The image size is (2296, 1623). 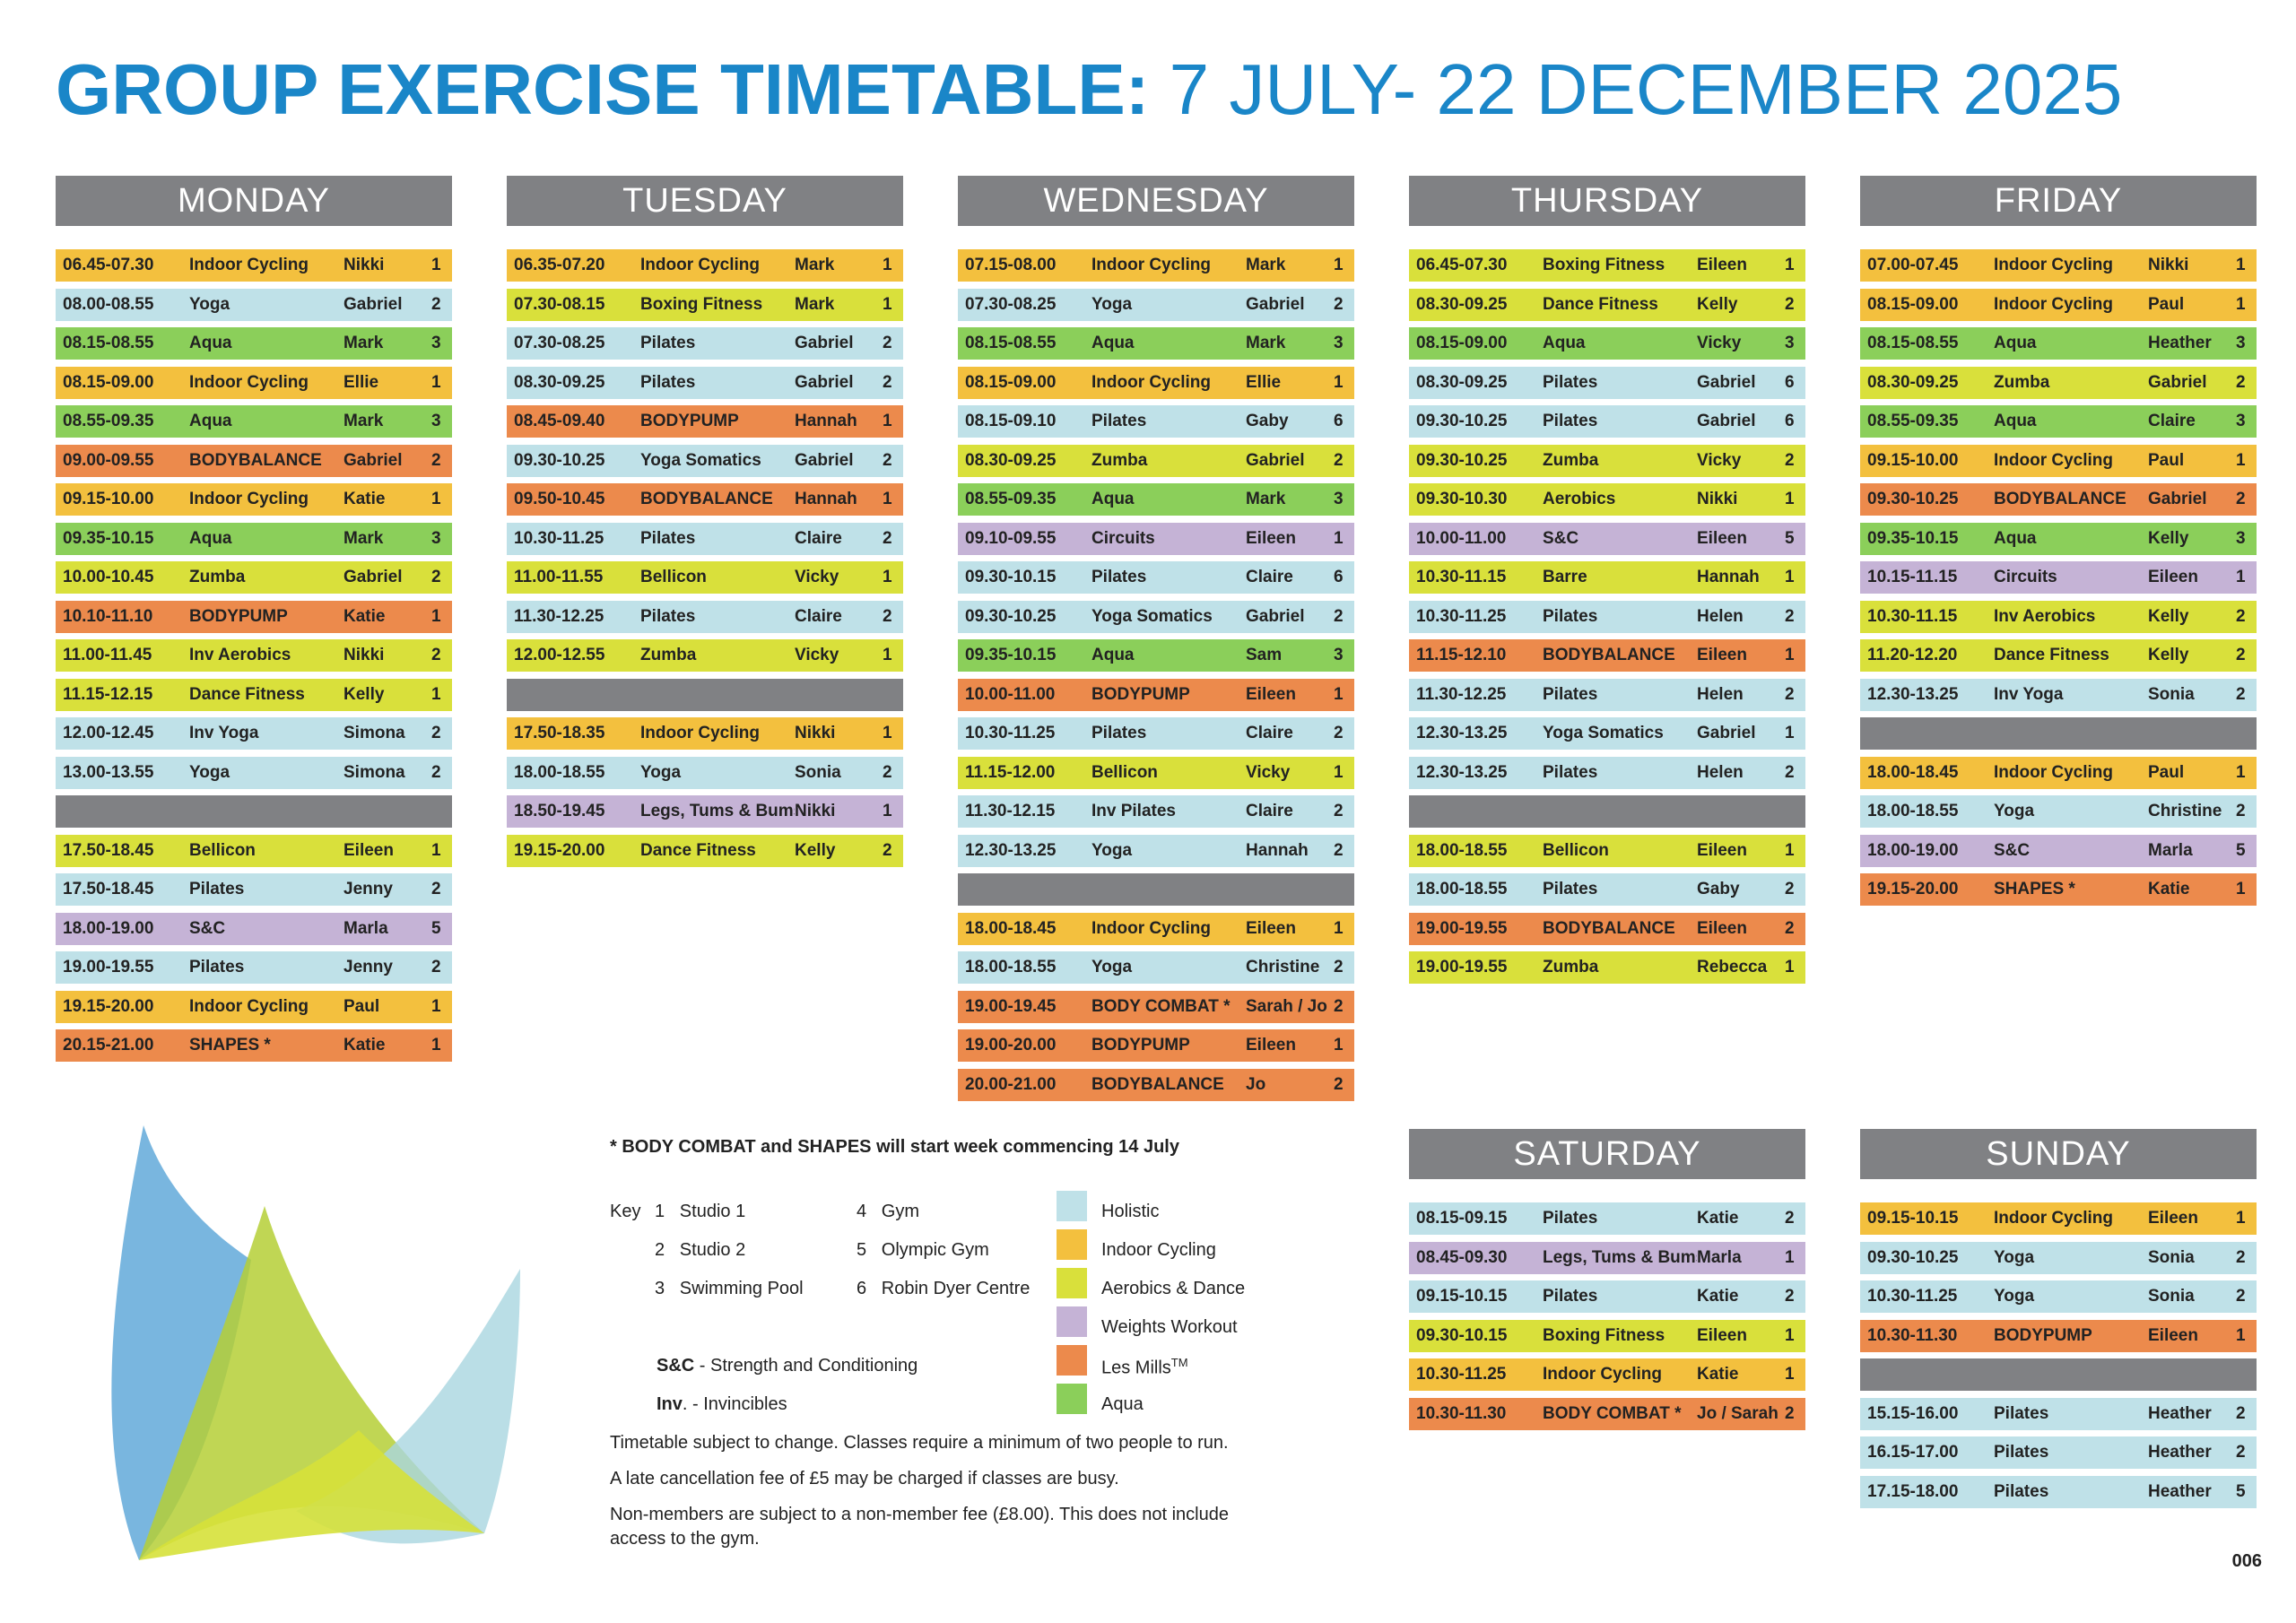 What do you see at coordinates (559, 655) in the screenshot?
I see `class-time: 12.00-12.55` at bounding box center [559, 655].